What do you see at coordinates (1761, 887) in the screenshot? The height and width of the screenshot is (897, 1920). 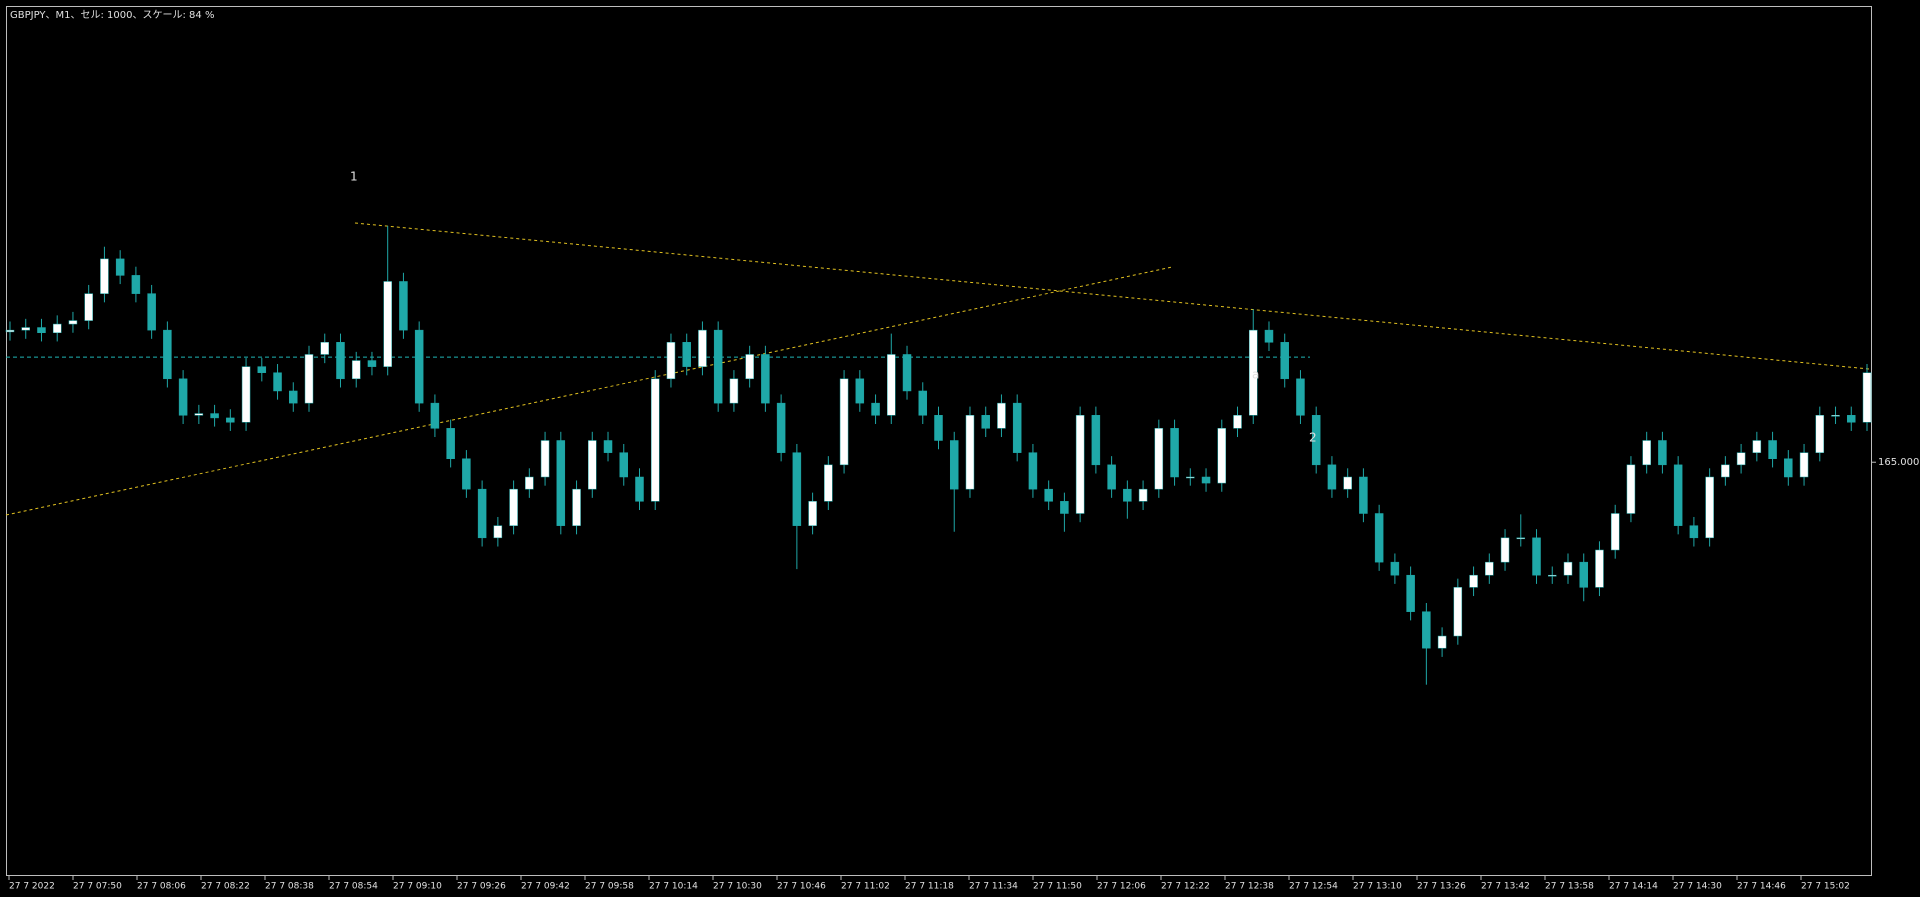 I see `x-tick-label: 27 7 14:46` at bounding box center [1761, 887].